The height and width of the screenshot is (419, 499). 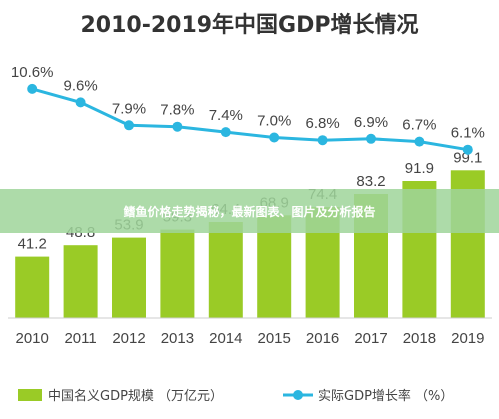 I want to click on bar-2011, so click(x=80, y=281).